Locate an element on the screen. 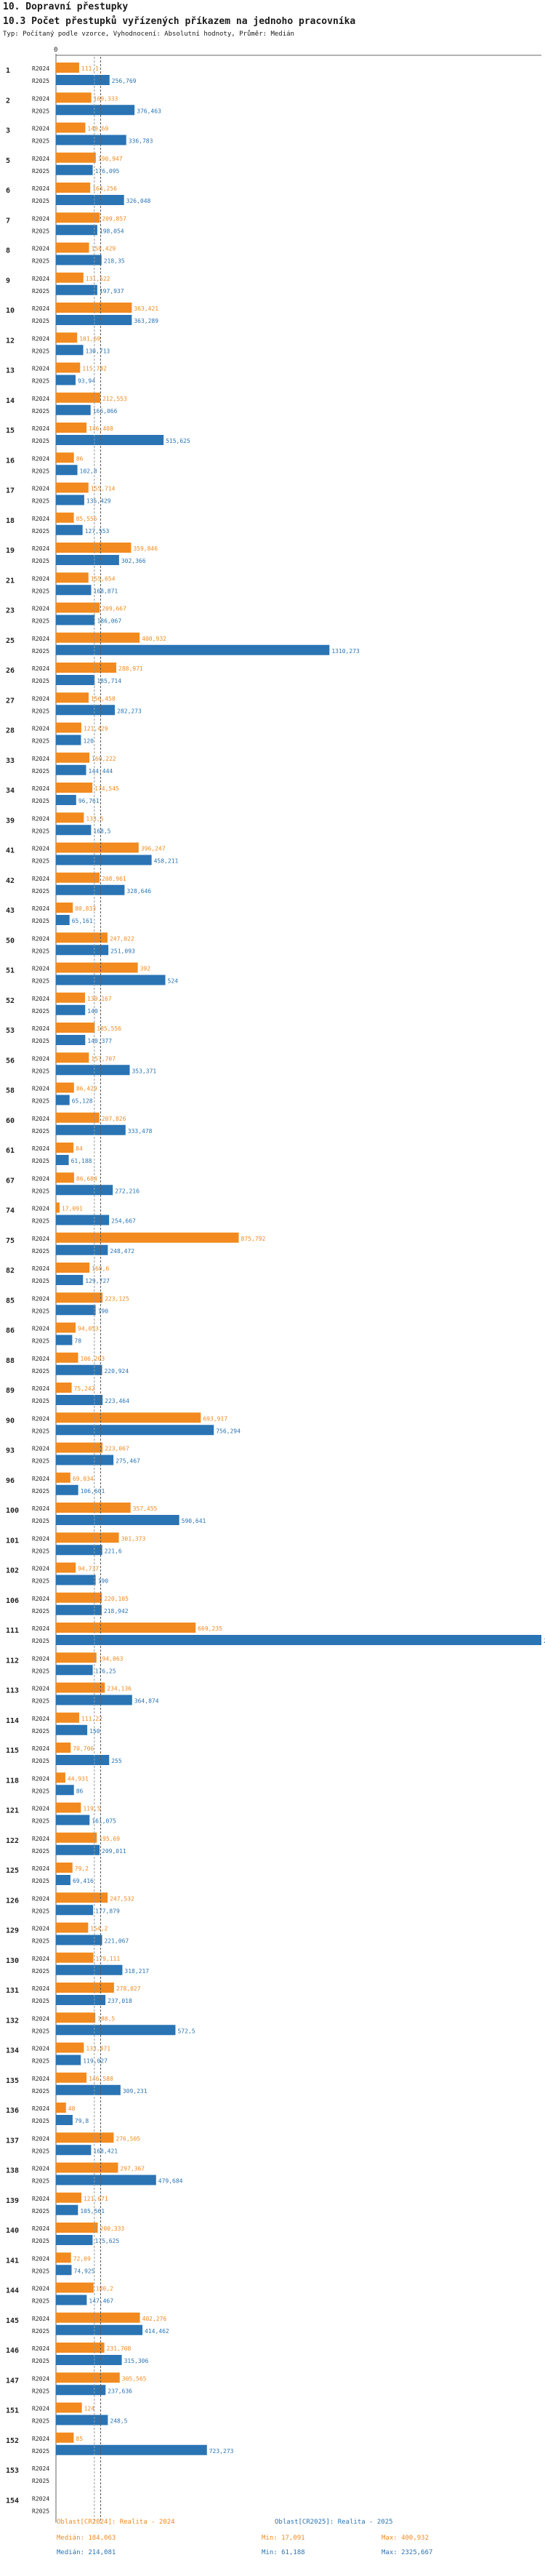  value-label: 158,429 is located at coordinates (104, 249).